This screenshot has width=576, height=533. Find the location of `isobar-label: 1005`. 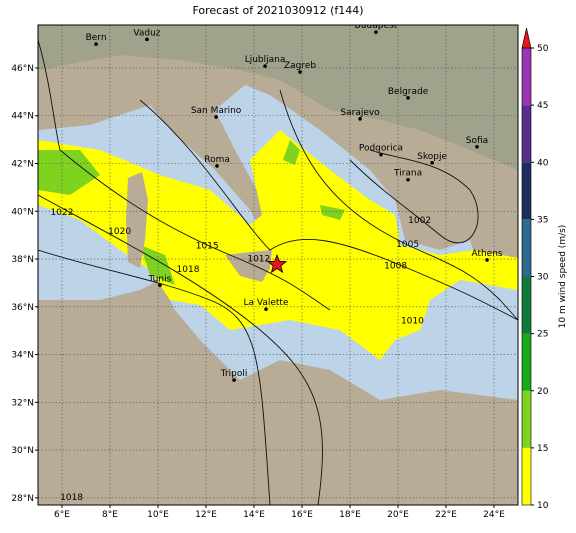

isobar-label: 1005 is located at coordinates (407, 245).